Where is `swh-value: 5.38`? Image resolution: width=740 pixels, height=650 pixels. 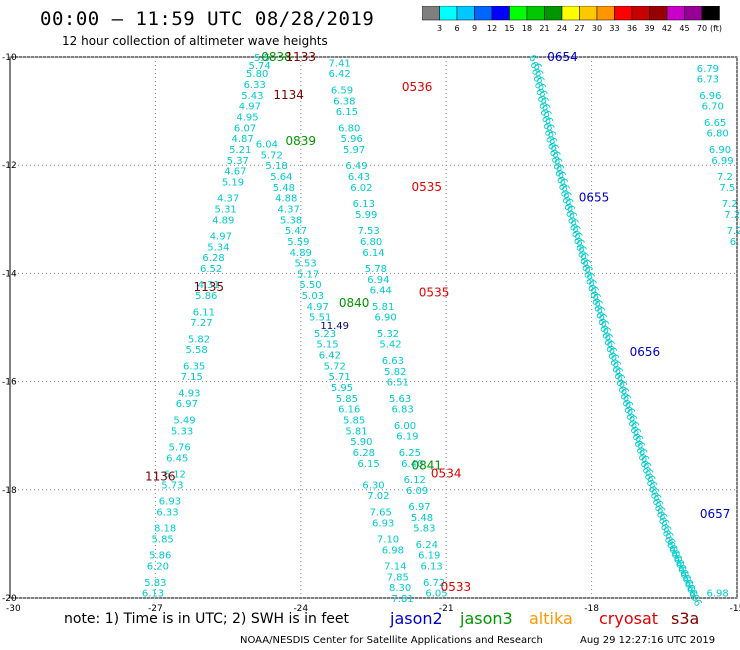 swh-value: 5.38 is located at coordinates (291, 220).